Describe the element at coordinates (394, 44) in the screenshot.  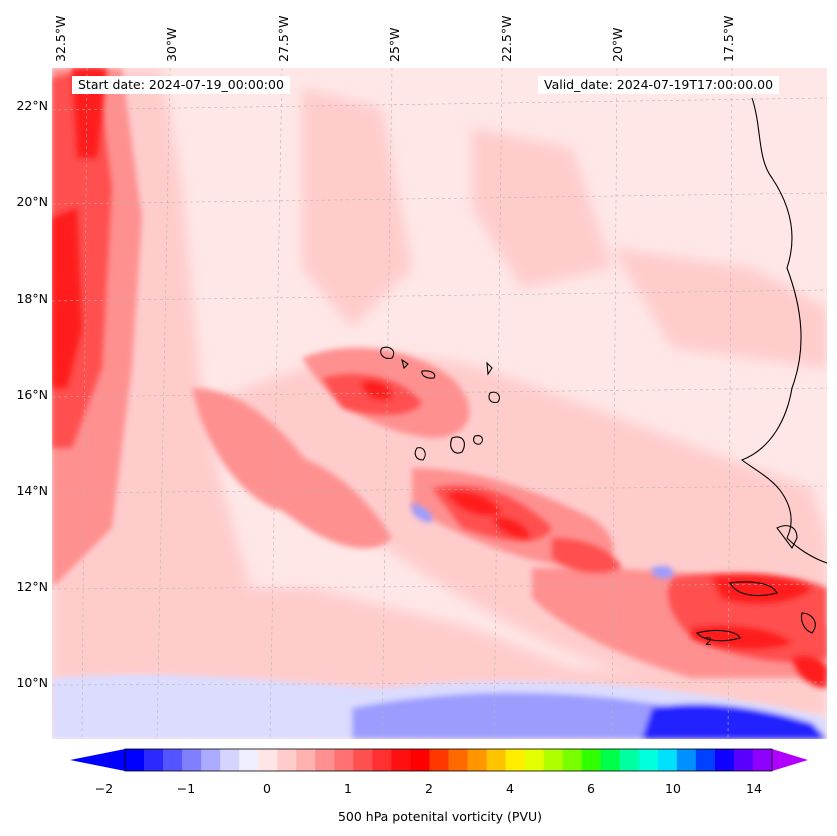
I see `lon-label-25w: 25°W` at that location.